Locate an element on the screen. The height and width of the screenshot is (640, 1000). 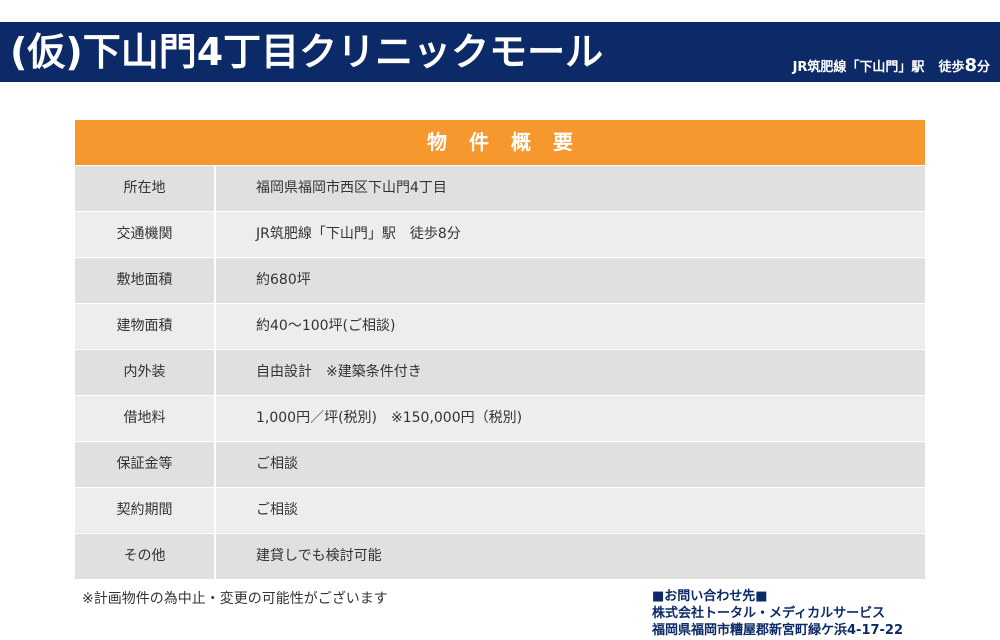
row-value: 約40～100坪(ご相談) is located at coordinates (326, 326).